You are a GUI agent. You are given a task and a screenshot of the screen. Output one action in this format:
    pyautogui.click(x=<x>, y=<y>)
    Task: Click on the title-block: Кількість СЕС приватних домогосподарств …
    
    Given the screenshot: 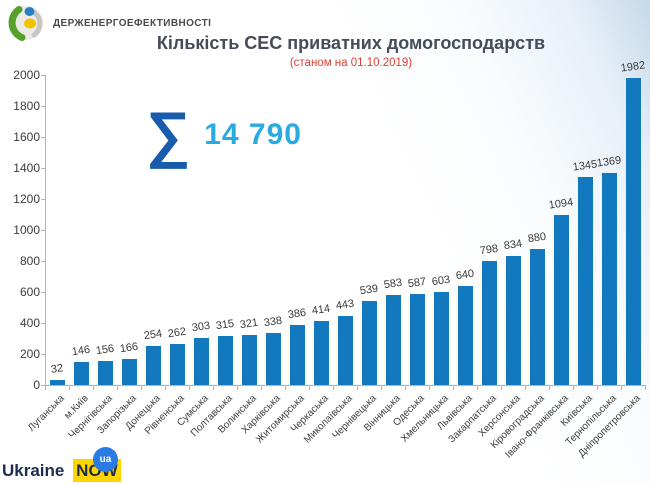 What is the action you would take?
    pyautogui.click(x=351, y=51)
    